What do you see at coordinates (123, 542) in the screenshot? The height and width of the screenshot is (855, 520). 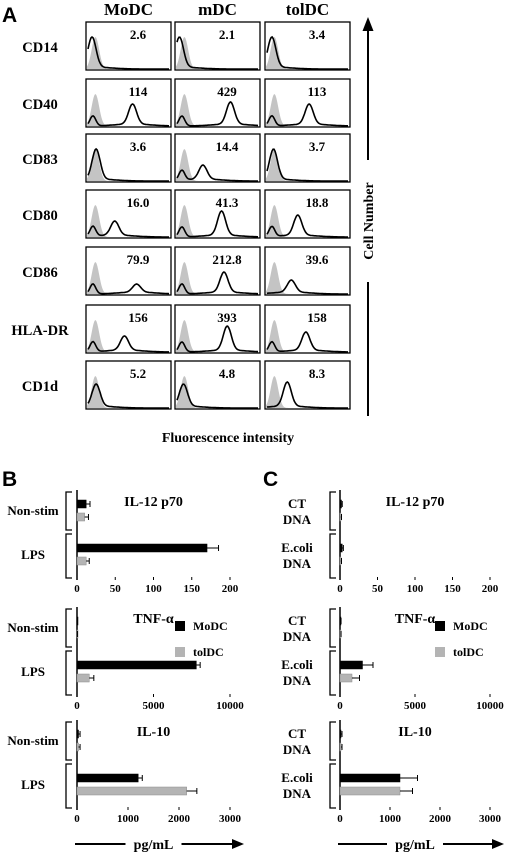 I see `bar-chart-b-il-12-p70: IL-12 p70 0 50 100 150 200 Non-stim LPS` at bounding box center [123, 542].